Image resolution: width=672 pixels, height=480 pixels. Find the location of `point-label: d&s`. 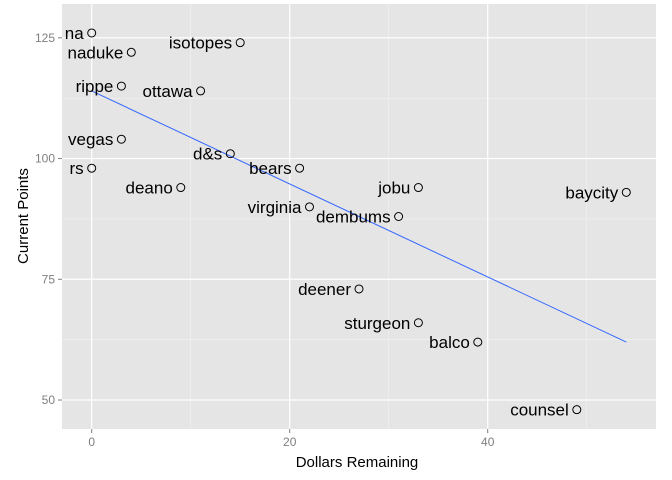

point-label: d&s is located at coordinates (207, 154).